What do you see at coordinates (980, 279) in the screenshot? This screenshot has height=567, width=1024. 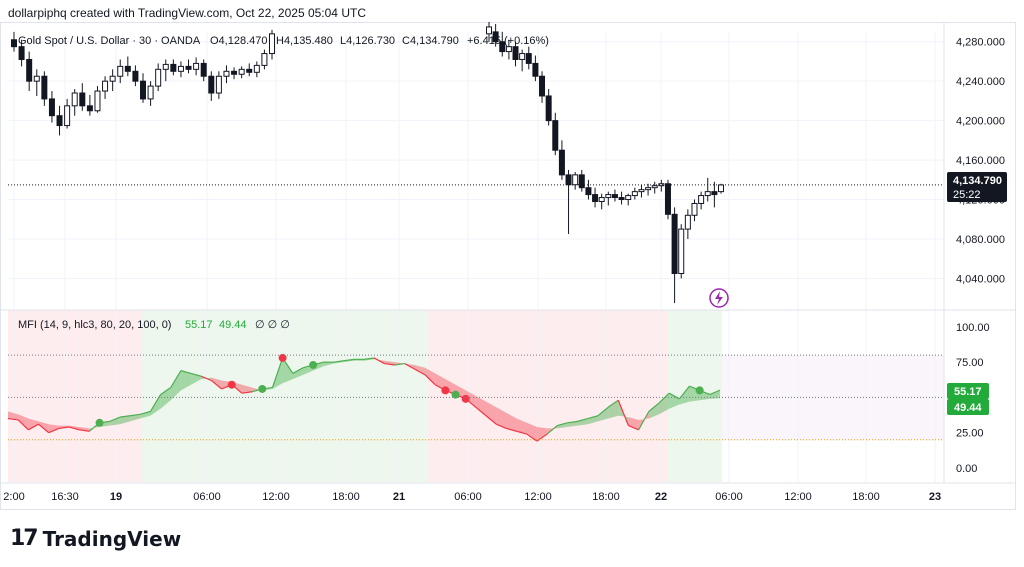 I see `price-axis-tick: 4,040.000` at bounding box center [980, 279].